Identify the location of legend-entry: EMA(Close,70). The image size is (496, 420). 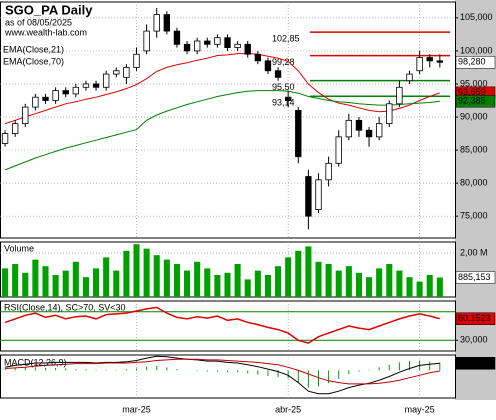
(33, 61).